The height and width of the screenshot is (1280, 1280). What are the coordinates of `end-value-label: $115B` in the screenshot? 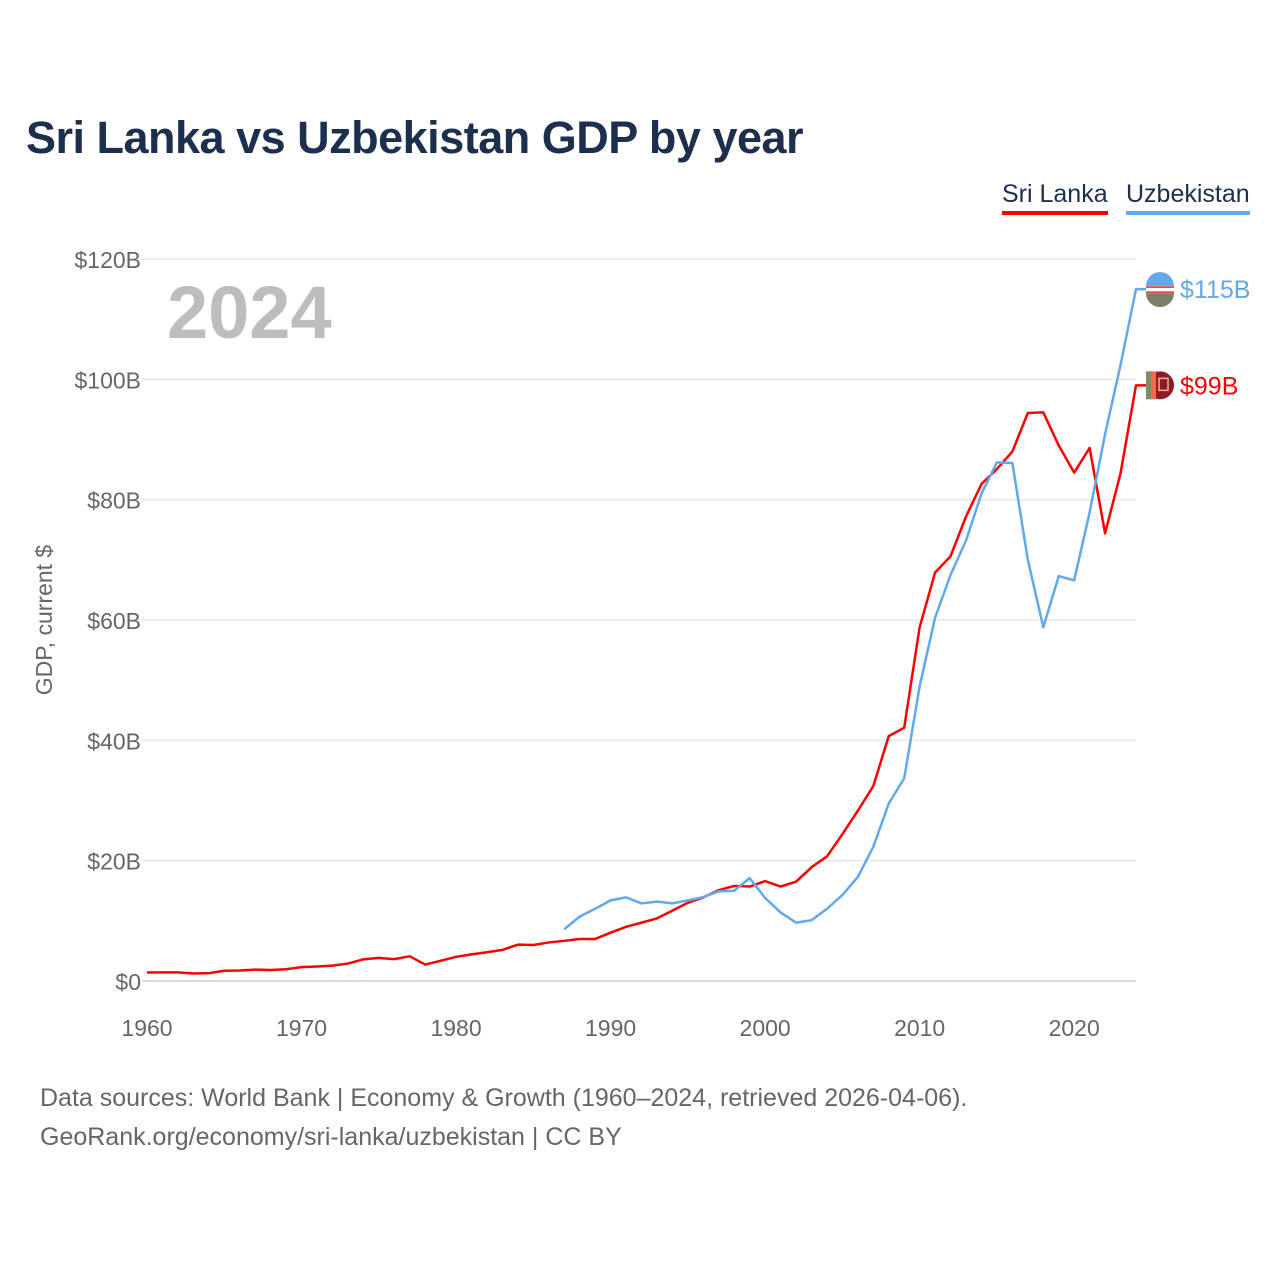 It's located at (1215, 290).